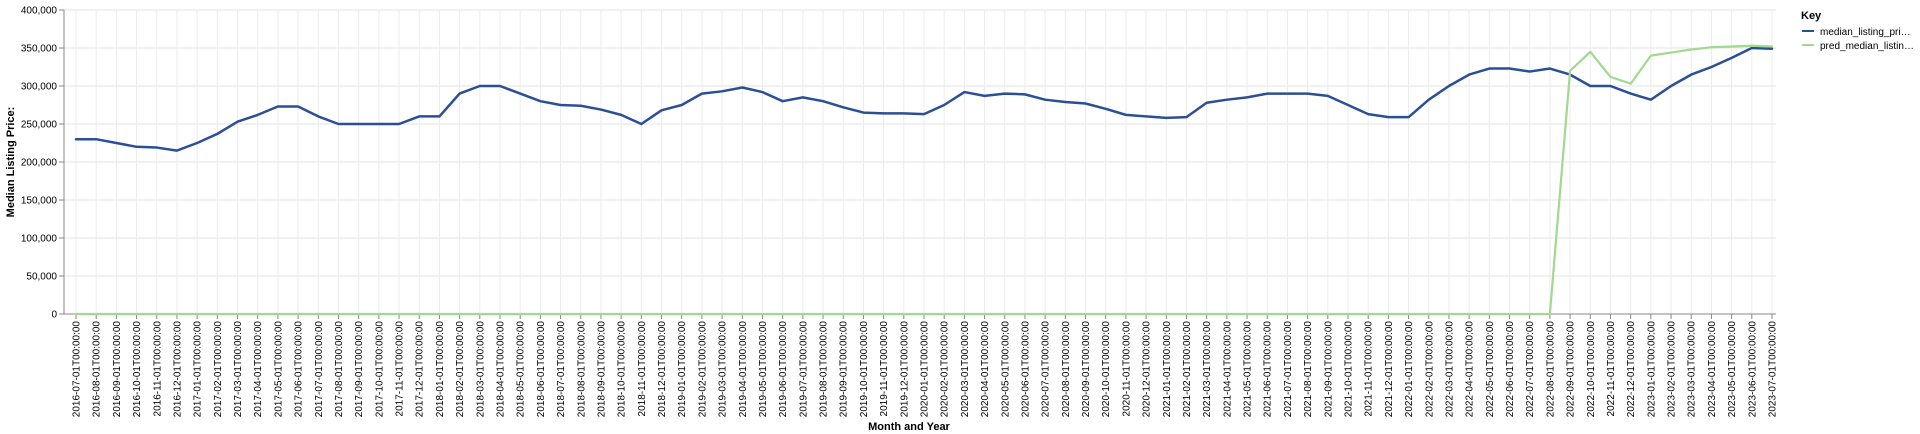 This screenshot has height=434, width=1920. What do you see at coordinates (622, 369) in the screenshot?
I see `x-tick-label: 2018-10-01T00:00:00` at bounding box center [622, 369].